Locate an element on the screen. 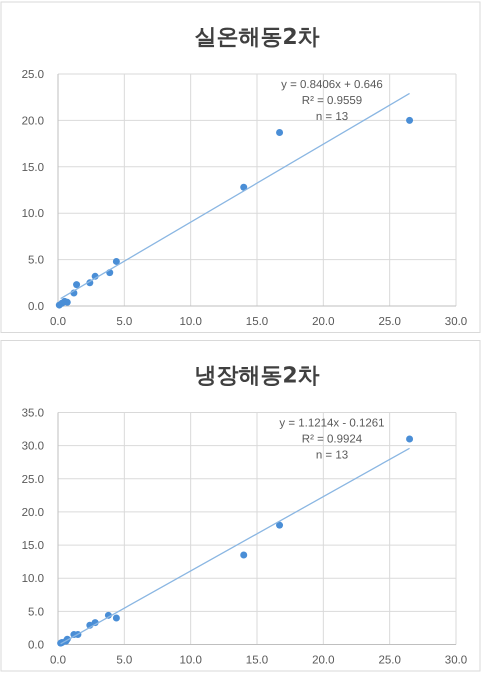  annotation: y = 0.8406x + 0.646 is located at coordinates (332, 85).